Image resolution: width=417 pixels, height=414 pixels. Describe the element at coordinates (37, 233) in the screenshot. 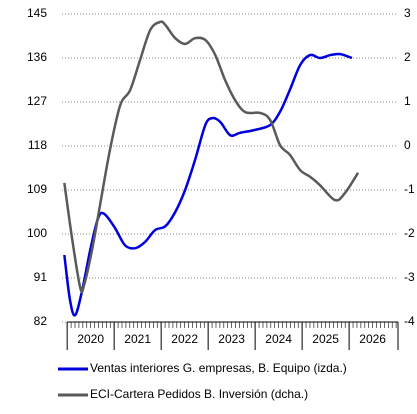

I see `y-tick-label: 100` at that location.